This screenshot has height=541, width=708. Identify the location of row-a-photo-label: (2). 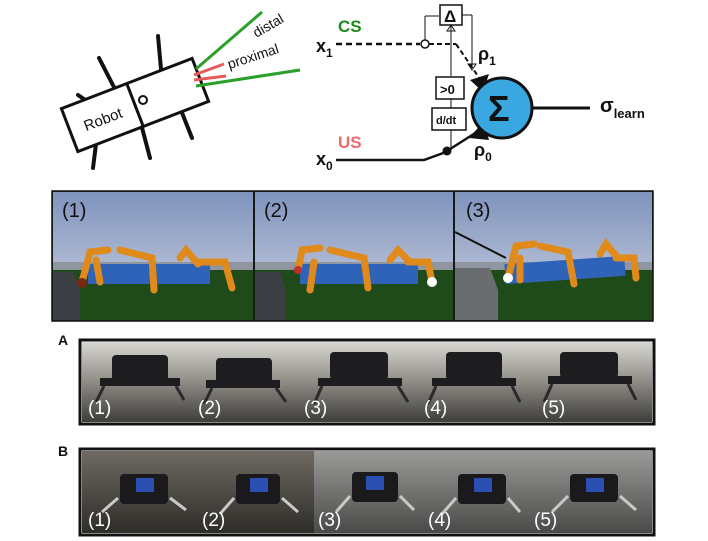
(209, 408).